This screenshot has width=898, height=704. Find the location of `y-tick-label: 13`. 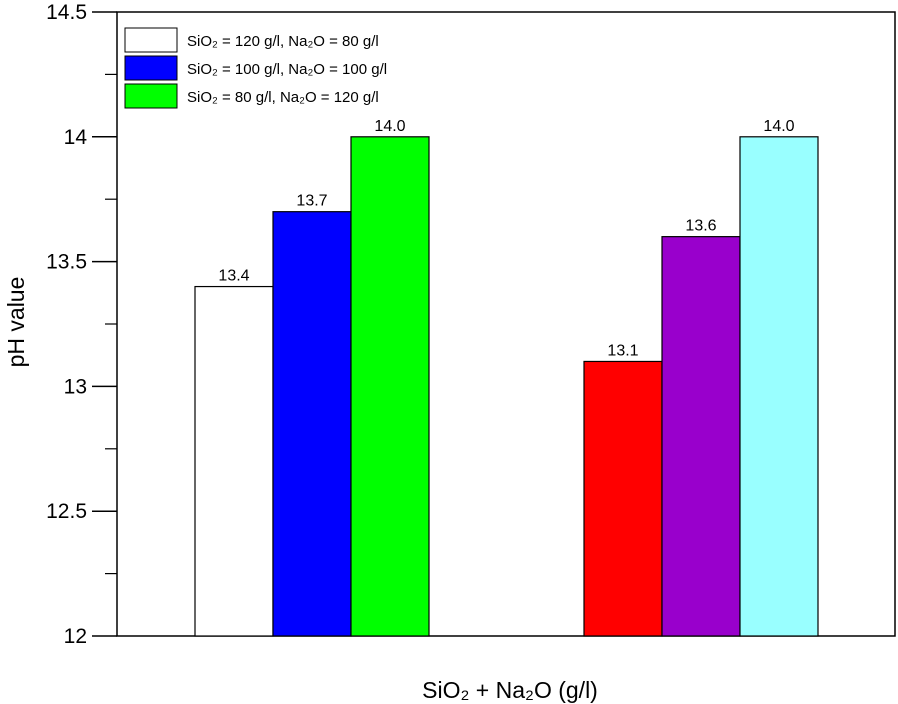

y-tick-label: 13 is located at coordinates (75, 386).